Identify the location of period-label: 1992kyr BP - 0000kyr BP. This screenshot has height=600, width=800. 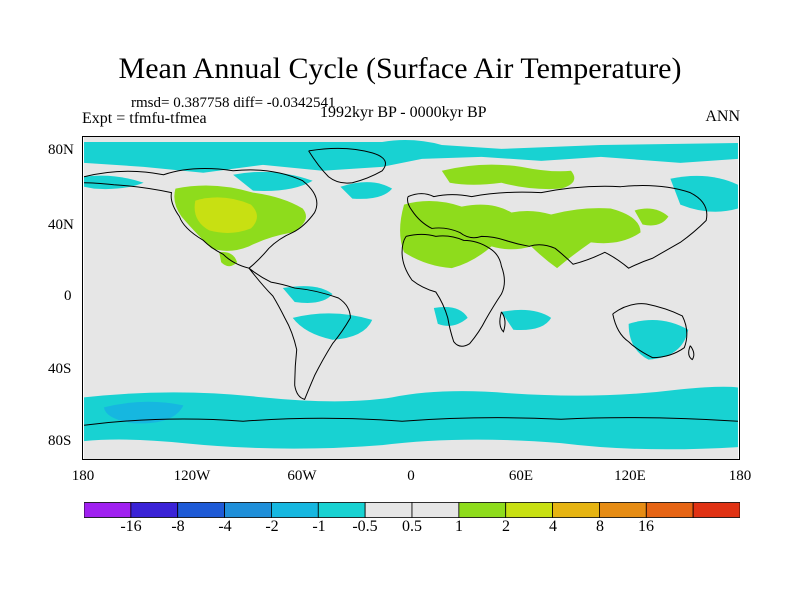
(403, 112).